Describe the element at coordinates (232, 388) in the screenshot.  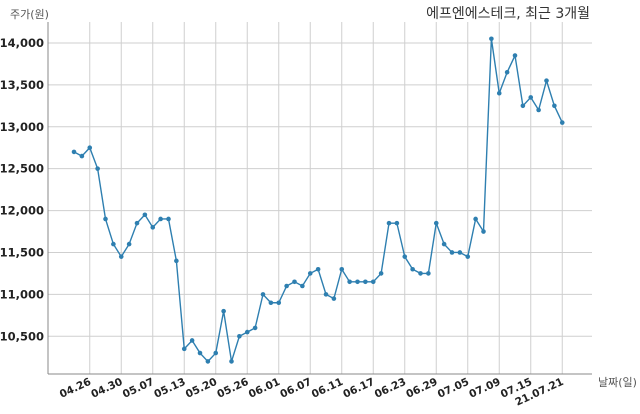
I see `x-tick-label: 05.26` at that location.